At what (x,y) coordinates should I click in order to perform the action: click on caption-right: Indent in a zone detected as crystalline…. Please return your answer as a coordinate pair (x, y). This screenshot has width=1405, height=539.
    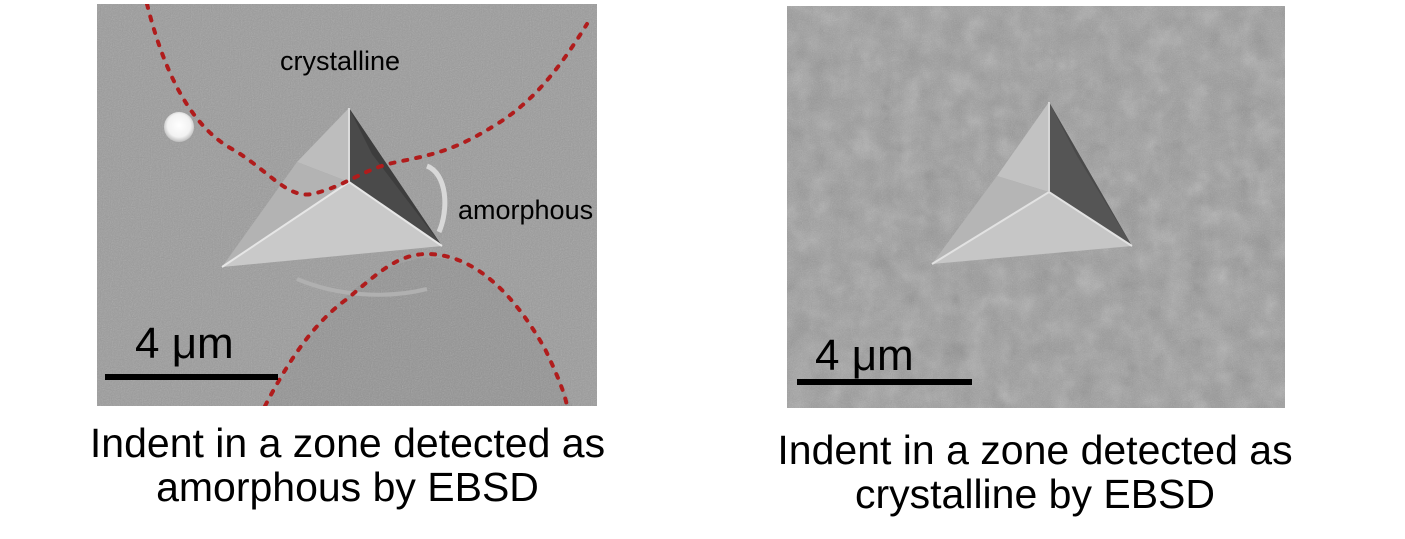
    Looking at the image, I should click on (1035, 472).